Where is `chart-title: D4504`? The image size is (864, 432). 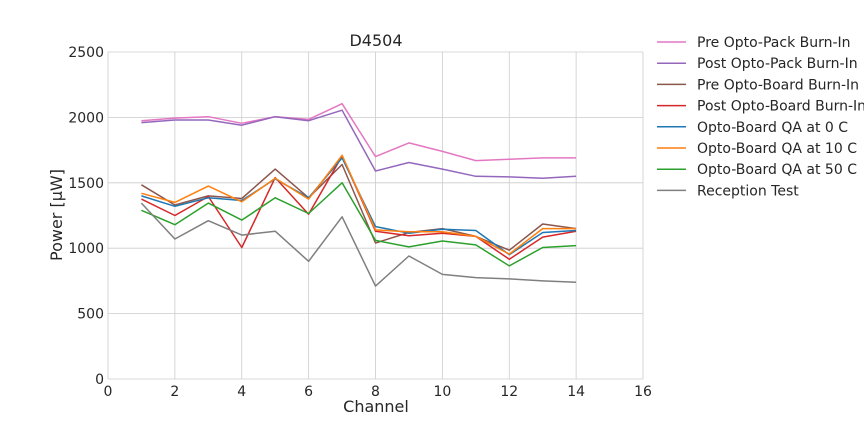 chart-title: D4504 is located at coordinates (375, 40).